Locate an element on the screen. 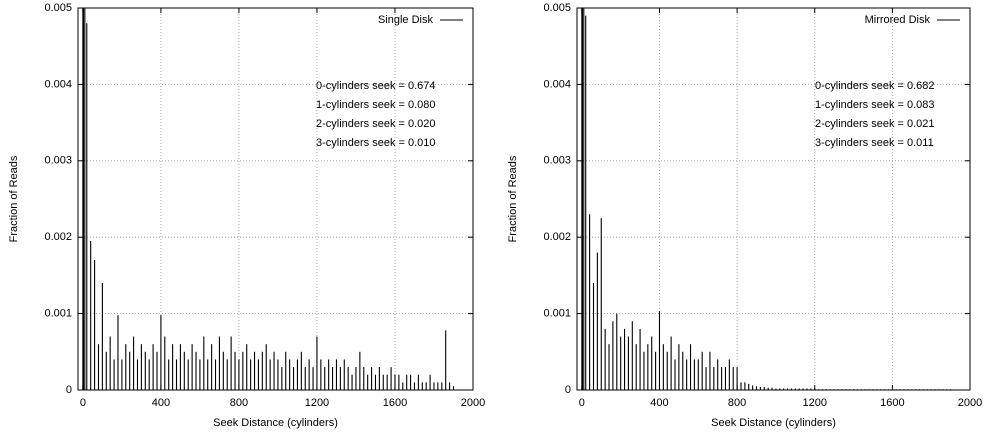 This screenshot has height=437, width=986. legend-label: Mirrored Disk is located at coordinates (898, 20).